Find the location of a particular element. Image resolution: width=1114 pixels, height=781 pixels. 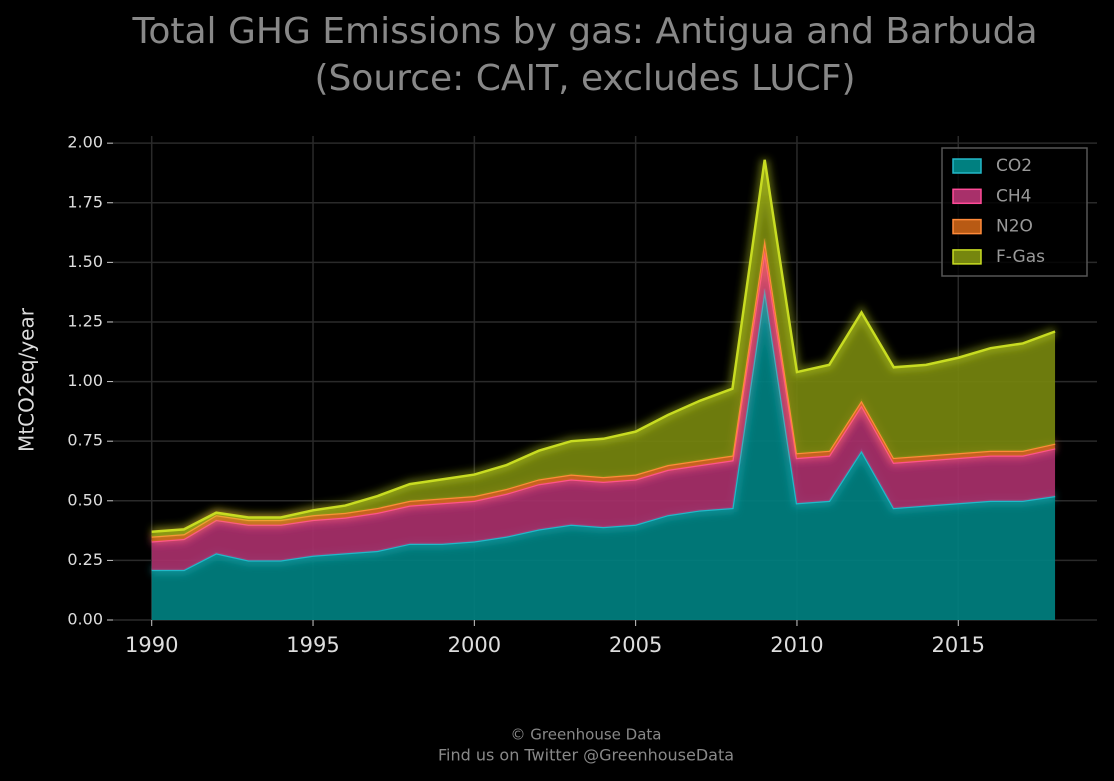

y-tick-label: 1.00 is located at coordinates (85, 380).